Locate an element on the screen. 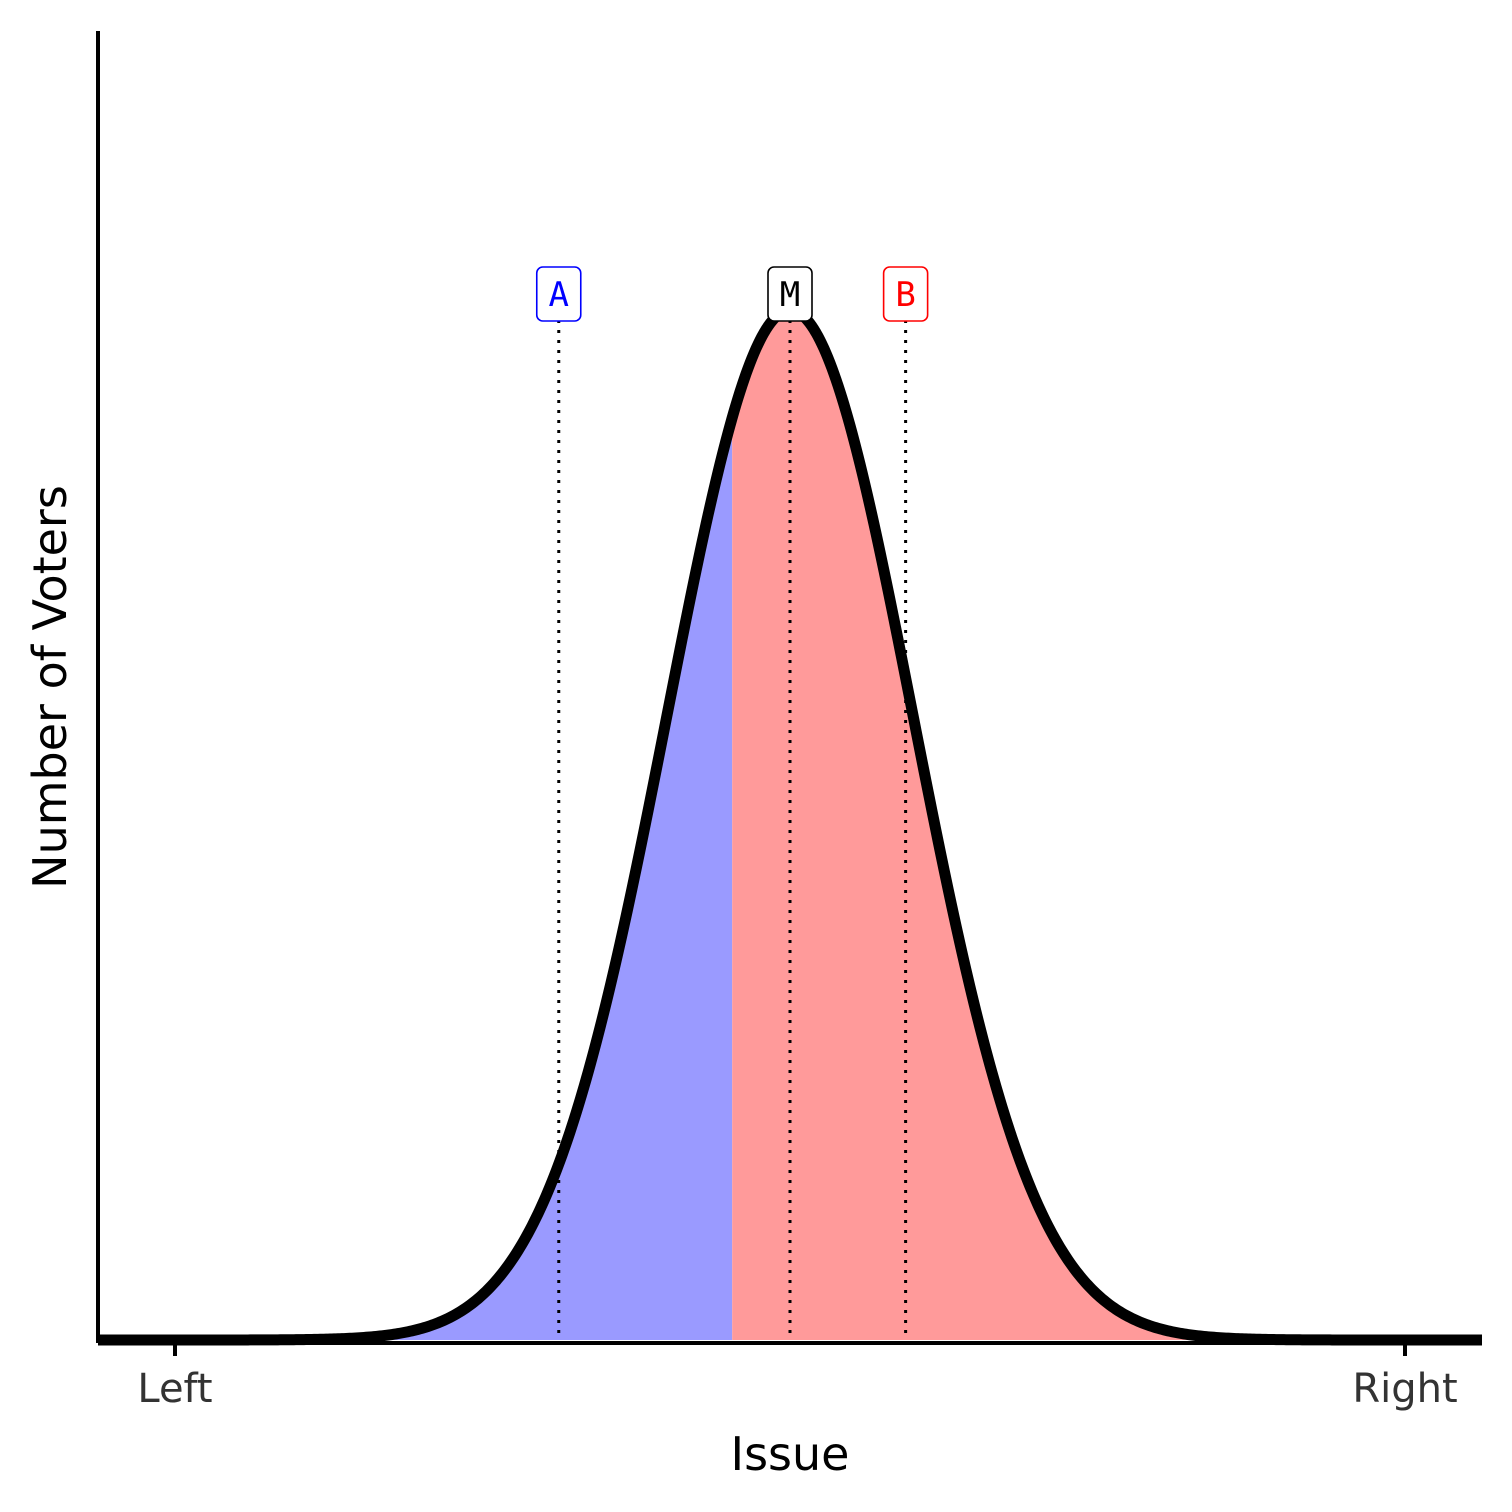  y-axis-title: Number of Voters is located at coordinates (50, 687).